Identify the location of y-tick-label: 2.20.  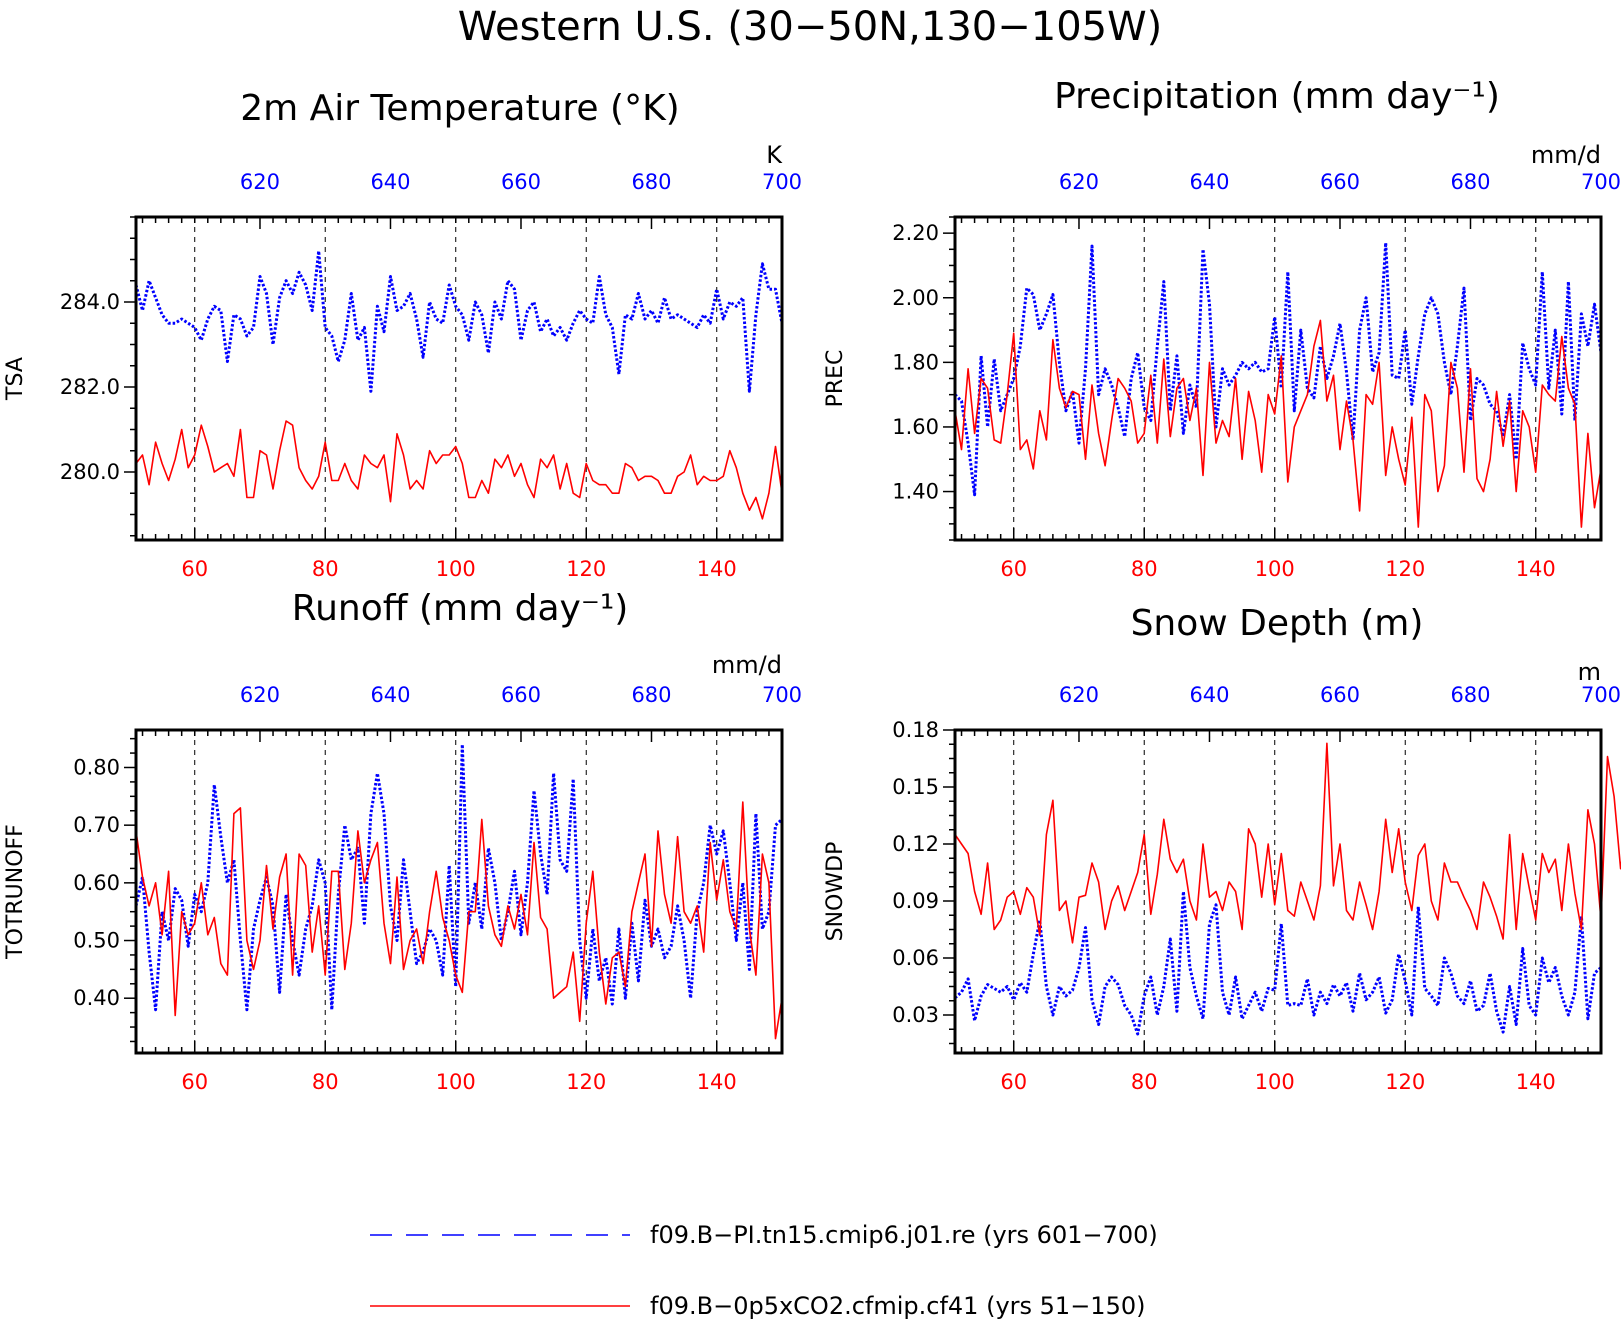
(915, 233).